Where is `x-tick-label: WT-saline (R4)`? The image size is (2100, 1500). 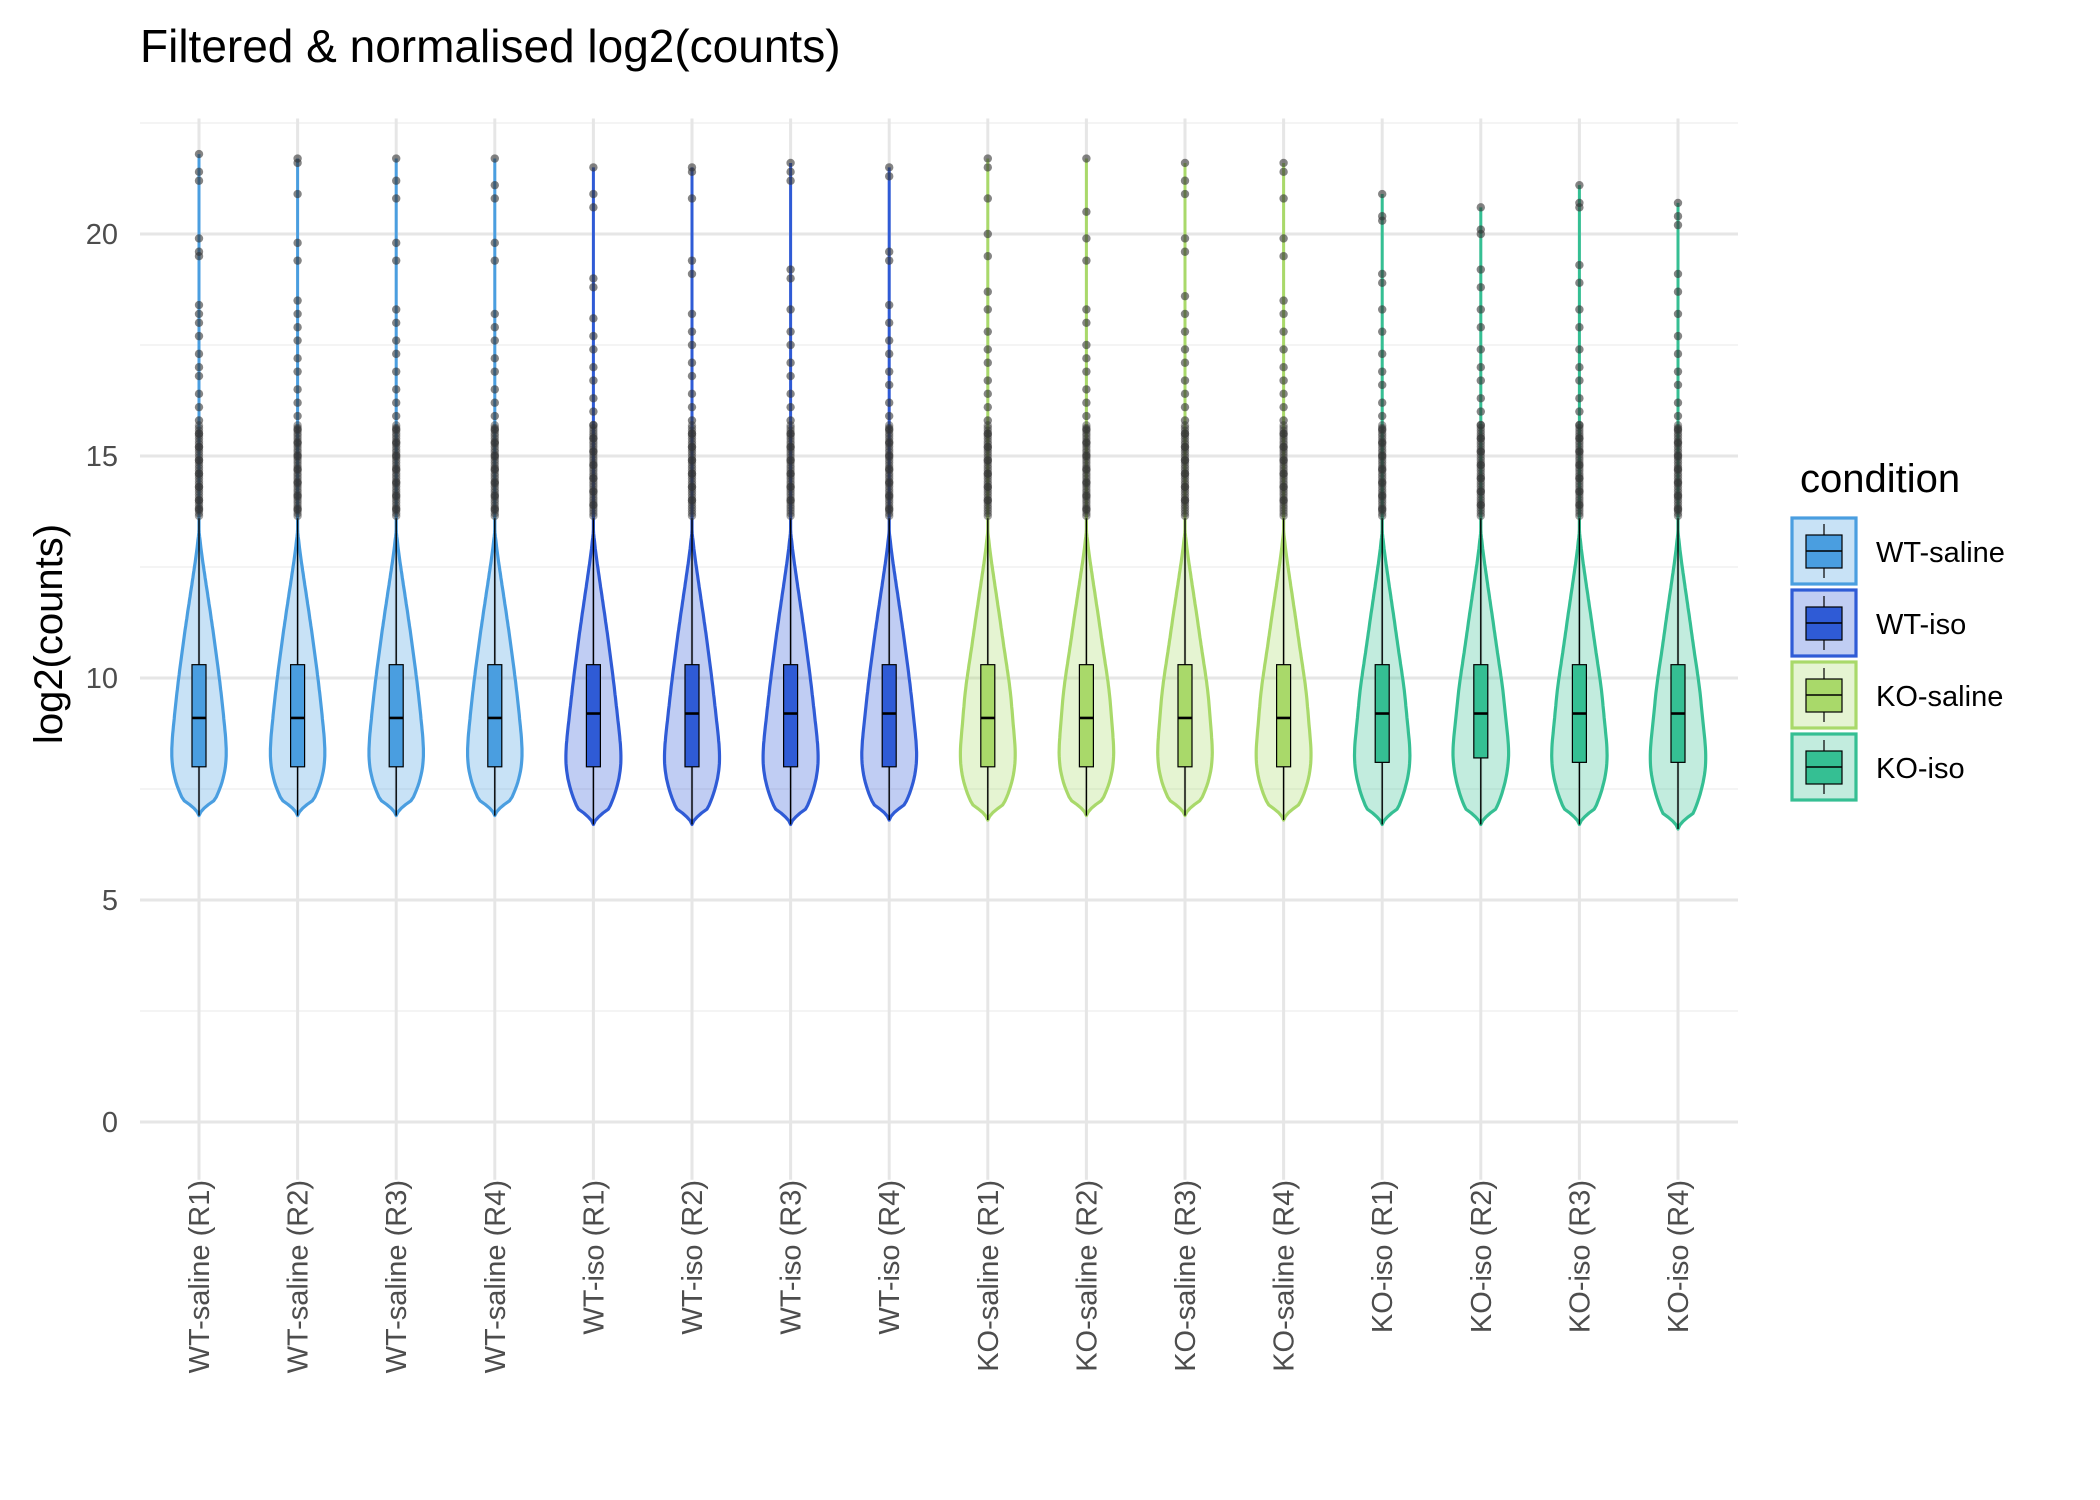 x-tick-label: WT-saline (R4) is located at coordinates (496, 1276).